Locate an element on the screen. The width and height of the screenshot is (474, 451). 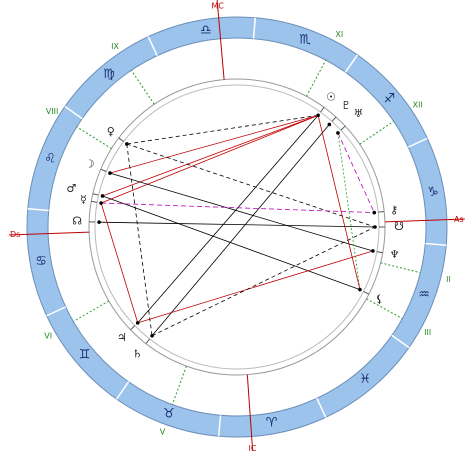
house-label: II is located at coordinates (448, 279).